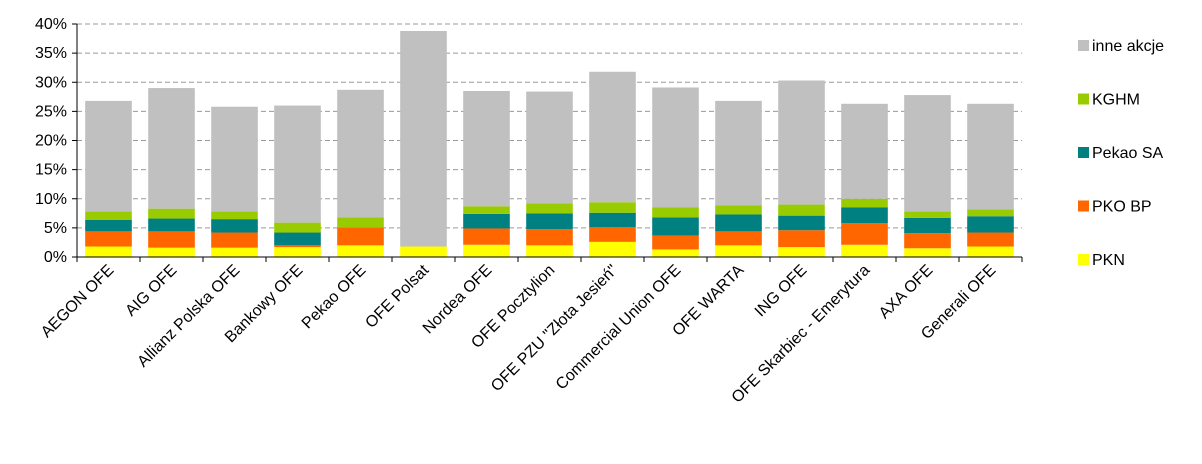  What do you see at coordinates (397, 296) in the screenshot?
I see `x-tick-label: OFE Polsat` at bounding box center [397, 296].